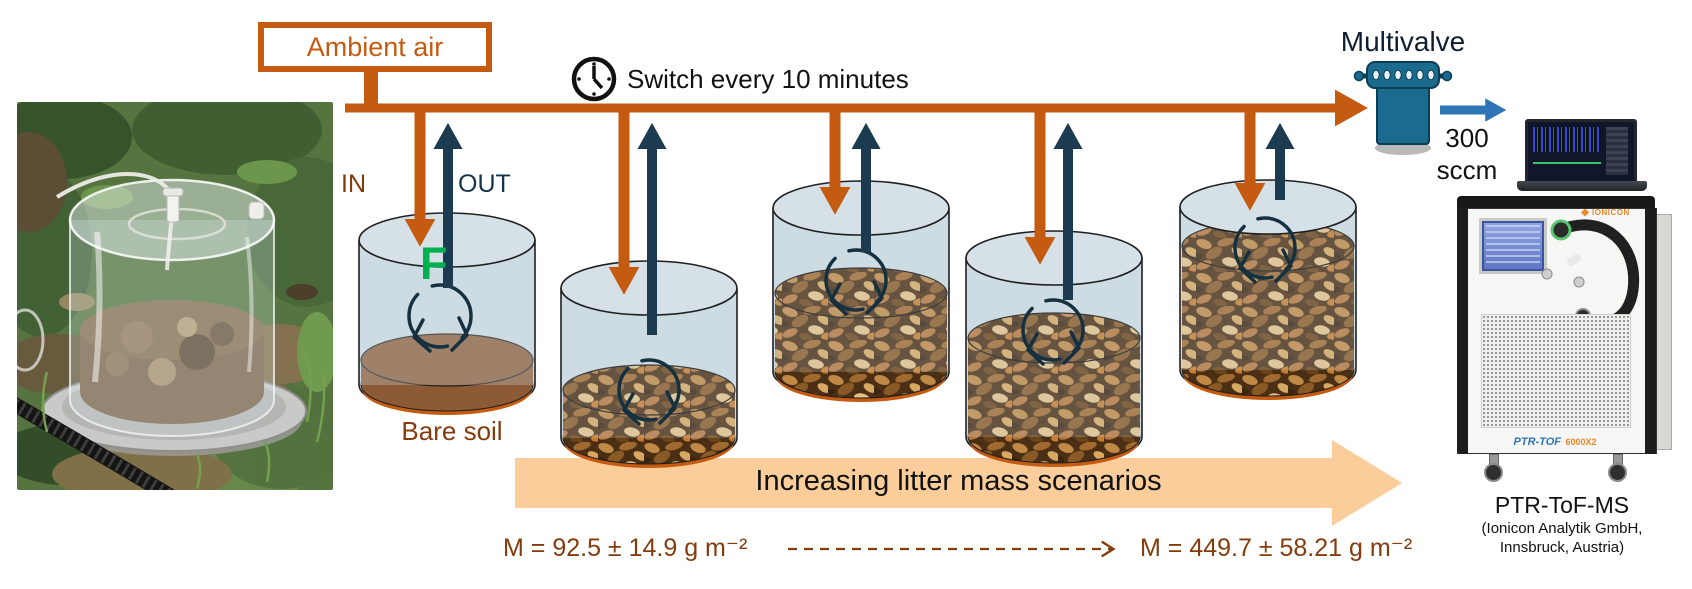 This screenshot has width=1692, height=589. Describe the element at coordinates (1467, 170) in the screenshot. I see `flow-rate-unit: sccm` at that location.